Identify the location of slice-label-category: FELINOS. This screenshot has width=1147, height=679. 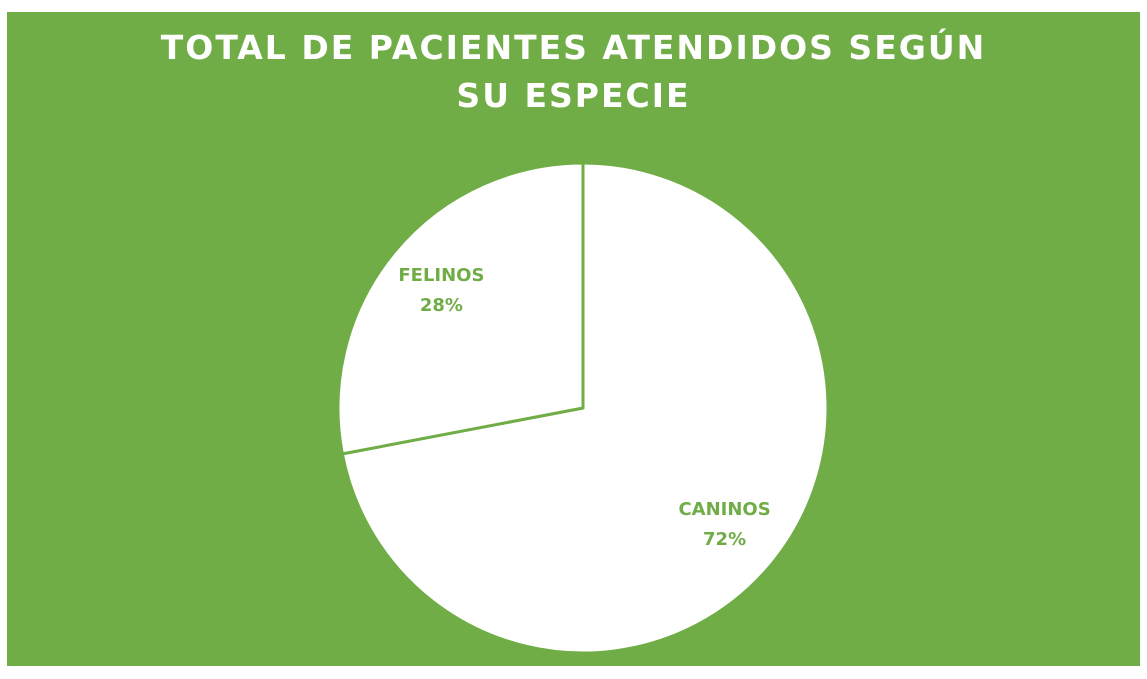
(441, 275).